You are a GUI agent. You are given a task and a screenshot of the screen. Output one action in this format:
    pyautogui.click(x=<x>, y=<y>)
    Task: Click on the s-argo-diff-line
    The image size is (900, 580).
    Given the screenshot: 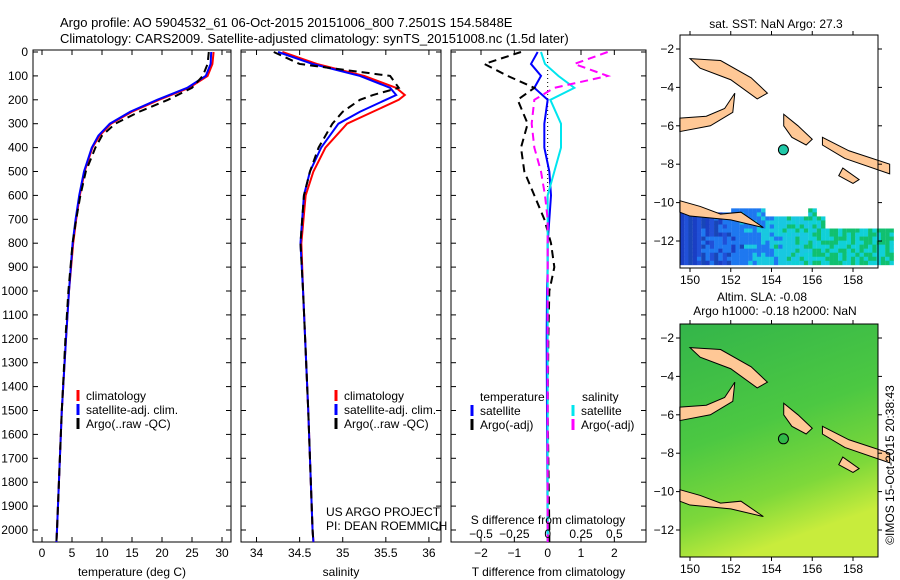 What is the action you would take?
    pyautogui.click(x=571, y=296)
    